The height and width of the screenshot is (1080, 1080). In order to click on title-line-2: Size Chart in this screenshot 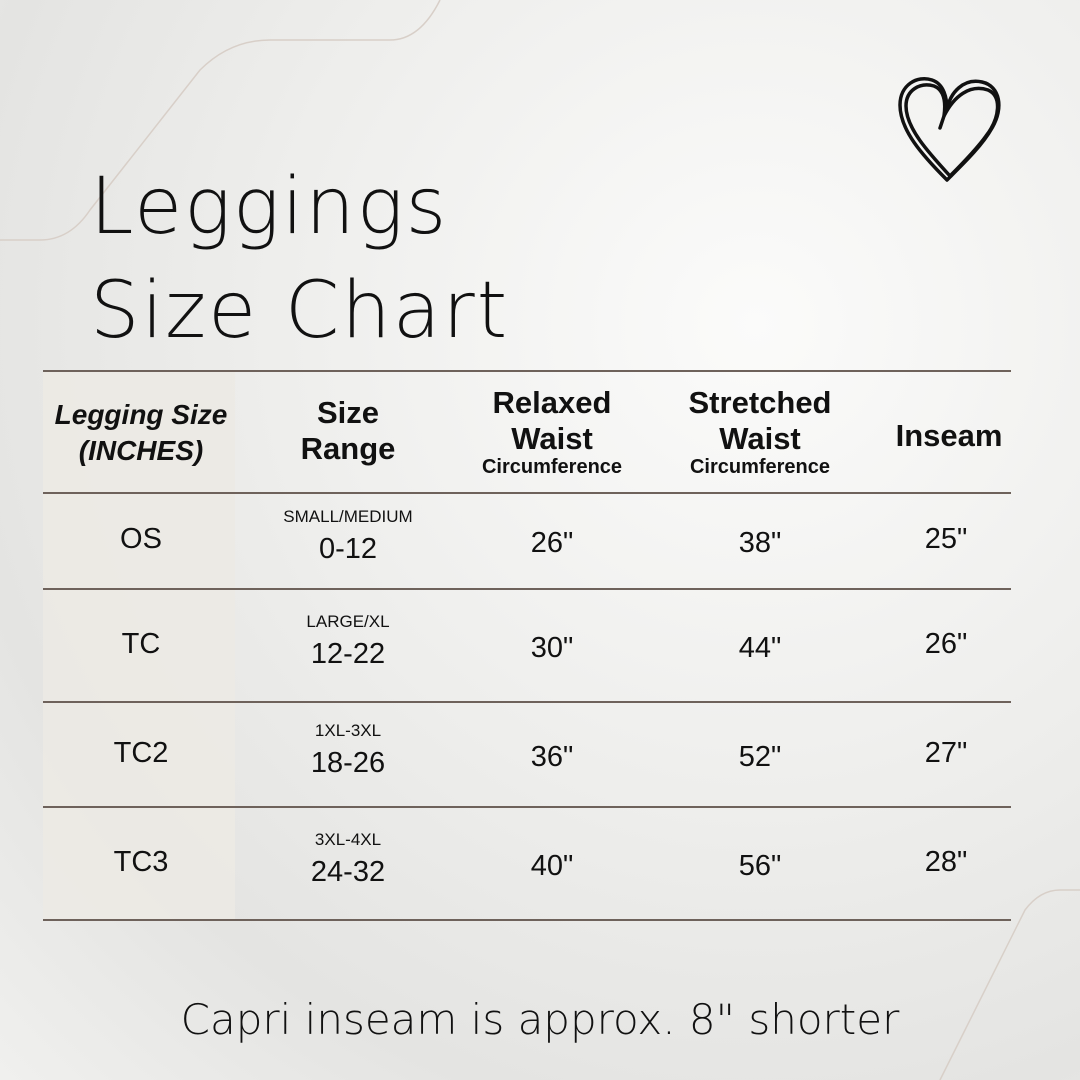, I will do `click(300, 311)`.